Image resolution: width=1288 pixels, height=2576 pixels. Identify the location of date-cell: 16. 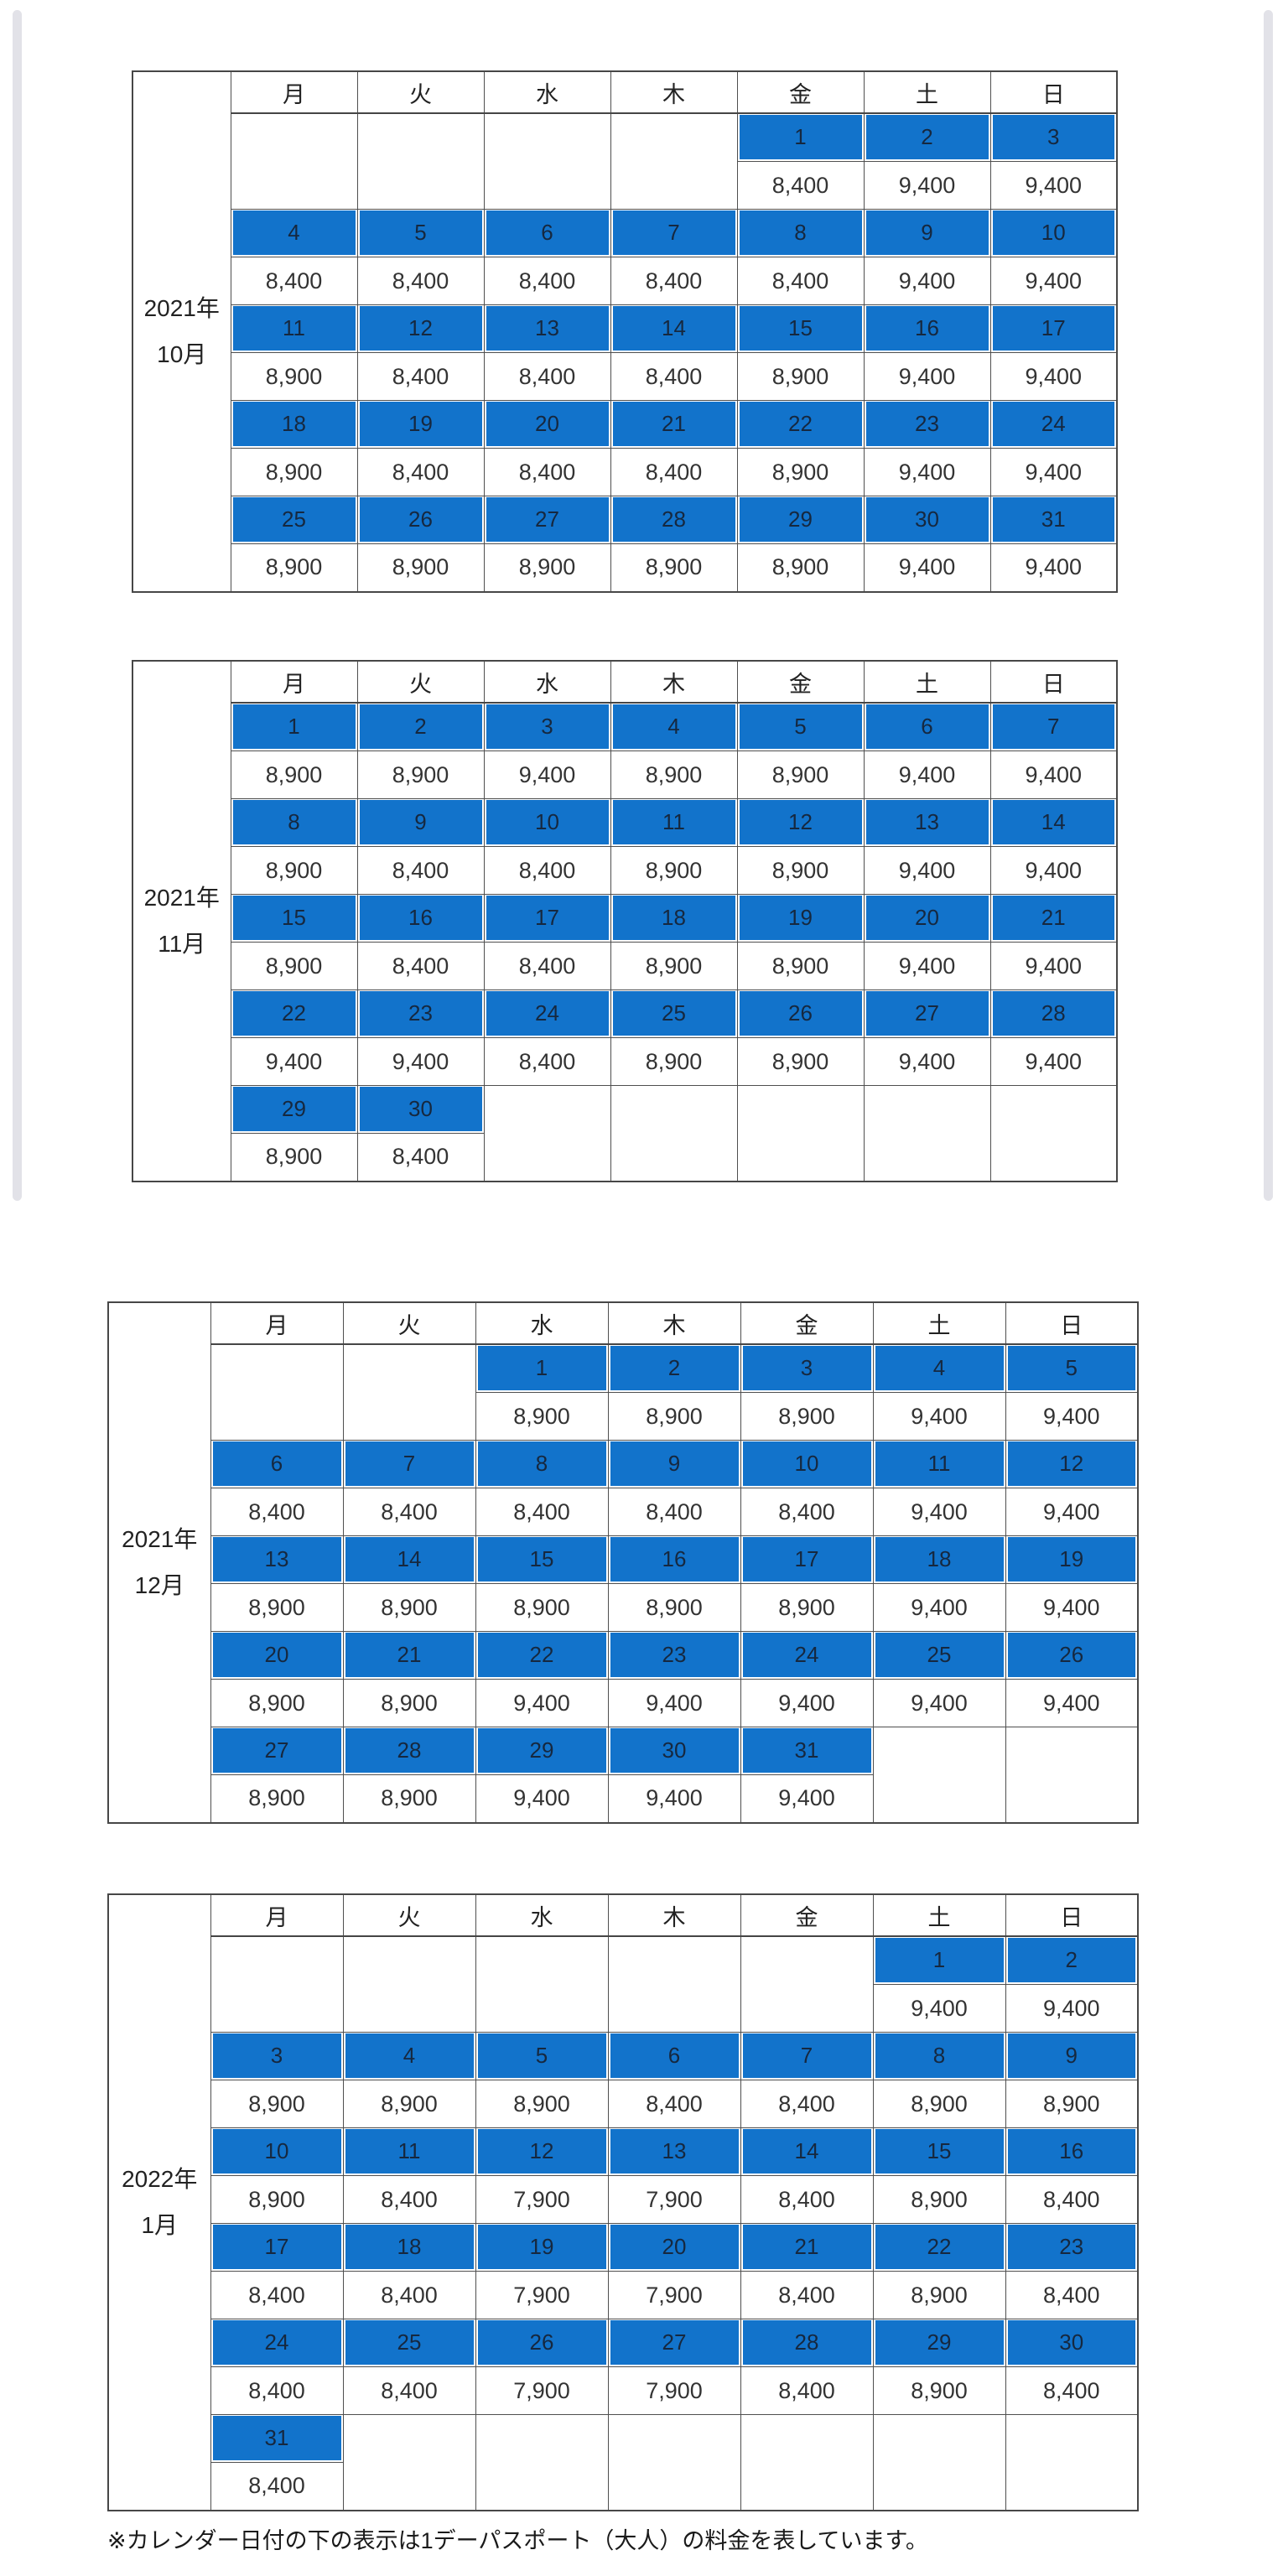
(1072, 2151).